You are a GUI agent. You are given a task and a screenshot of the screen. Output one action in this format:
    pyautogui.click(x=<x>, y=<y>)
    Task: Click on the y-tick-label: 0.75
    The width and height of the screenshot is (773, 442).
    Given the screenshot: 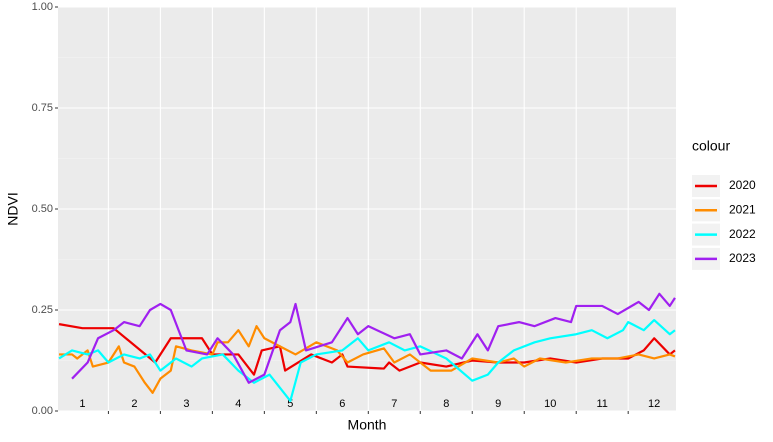 What is the action you would take?
    pyautogui.click(x=42, y=108)
    